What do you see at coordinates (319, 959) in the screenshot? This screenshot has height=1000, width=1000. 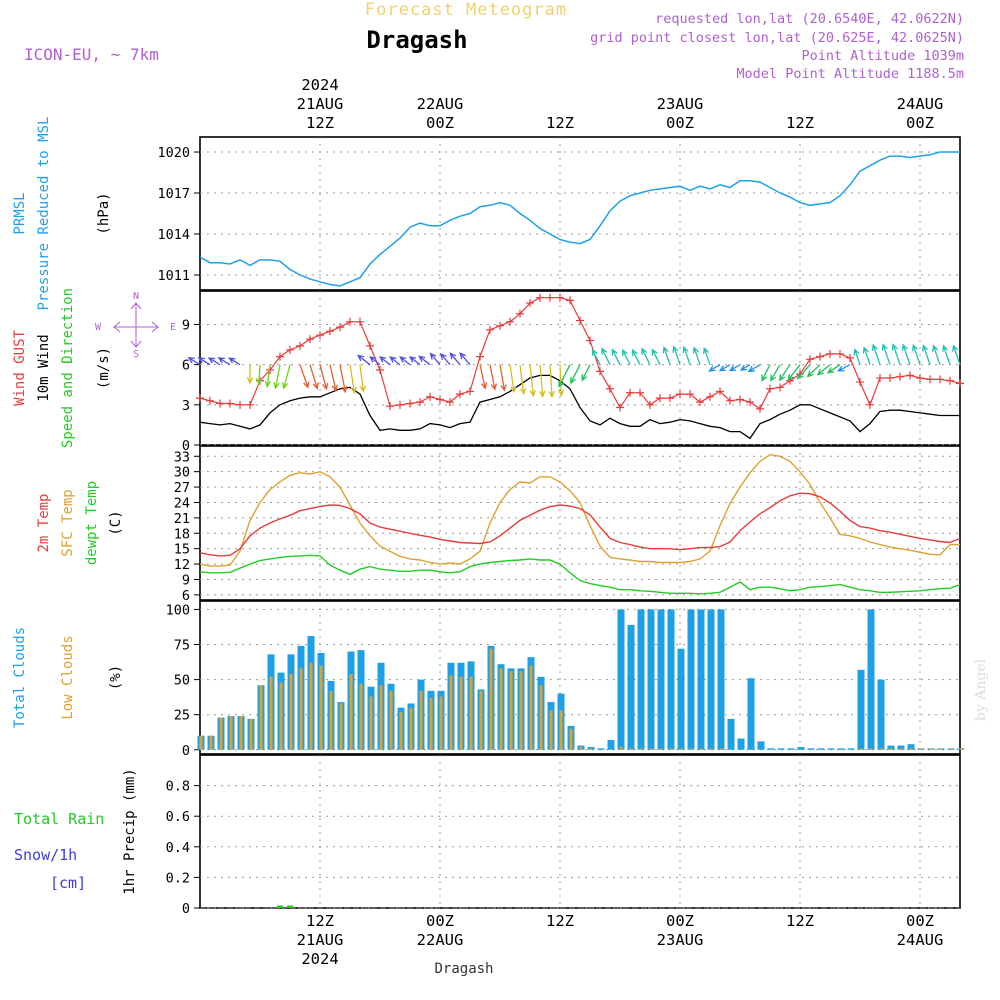 I see `time-label: 2024` at bounding box center [319, 959].